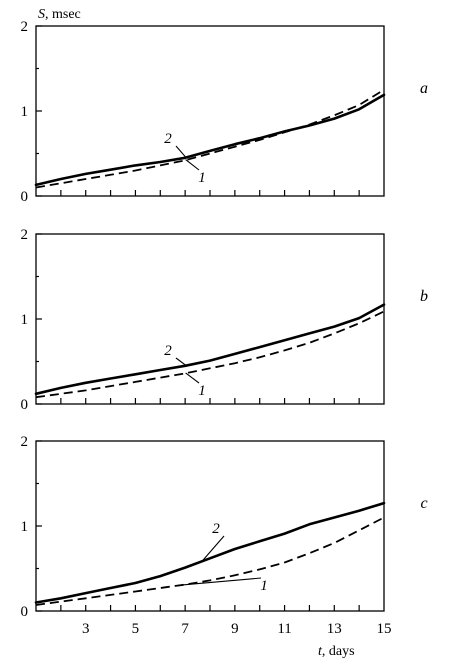 This screenshot has height=668, width=474. What do you see at coordinates (41, 14) in the screenshot?
I see `y-axis-variable: S` at bounding box center [41, 14].